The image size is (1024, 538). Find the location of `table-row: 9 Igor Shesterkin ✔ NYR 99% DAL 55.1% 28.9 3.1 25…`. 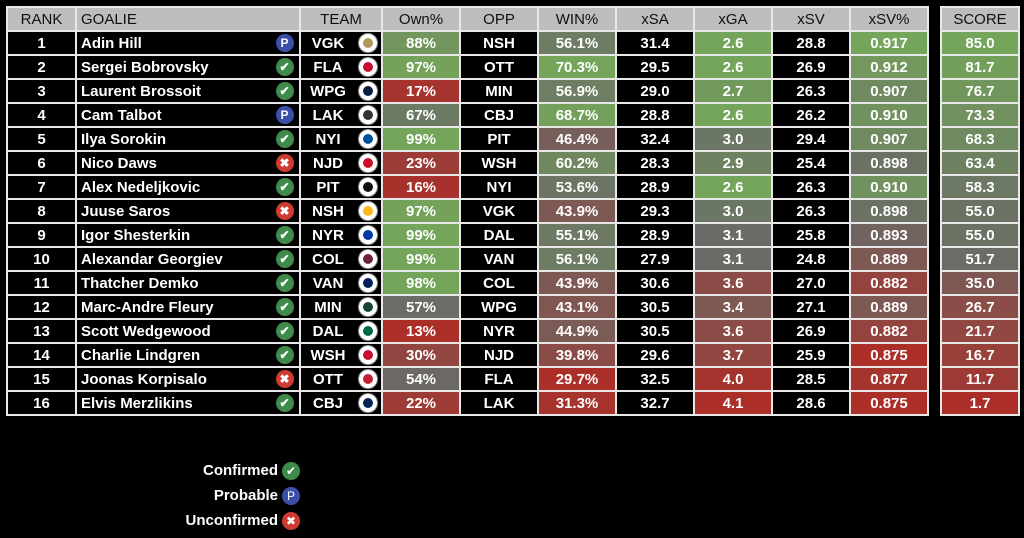

table-row: 9 Igor Shesterkin ✔ NYR 99% DAL 55.1% 28.9 3.1 25… is located at coordinates (467, 235).